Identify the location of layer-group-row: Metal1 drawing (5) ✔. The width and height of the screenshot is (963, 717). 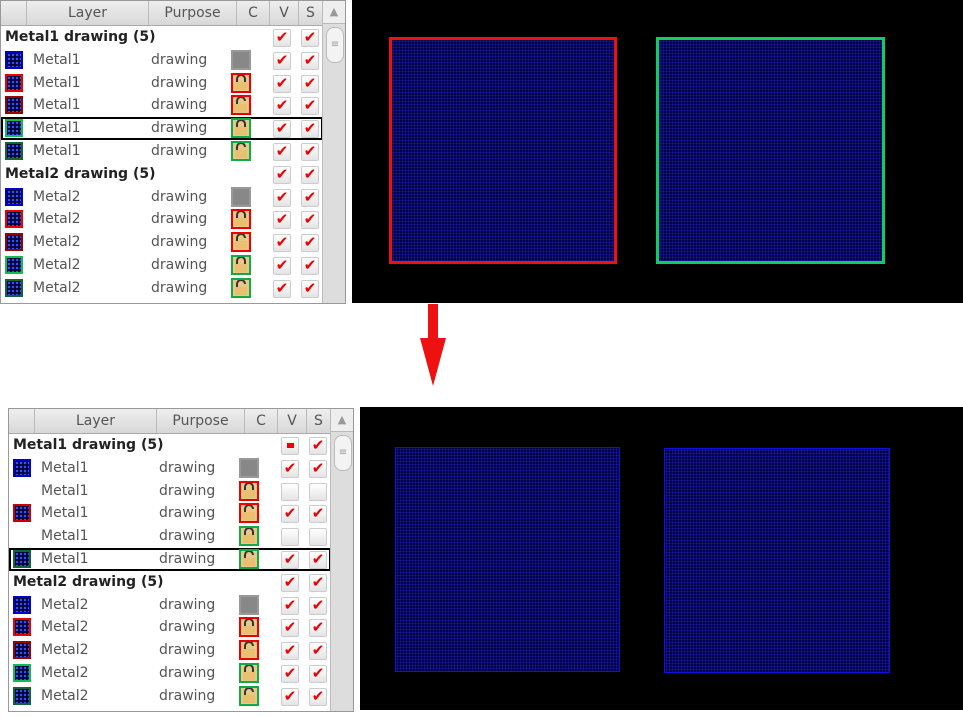
(170, 445).